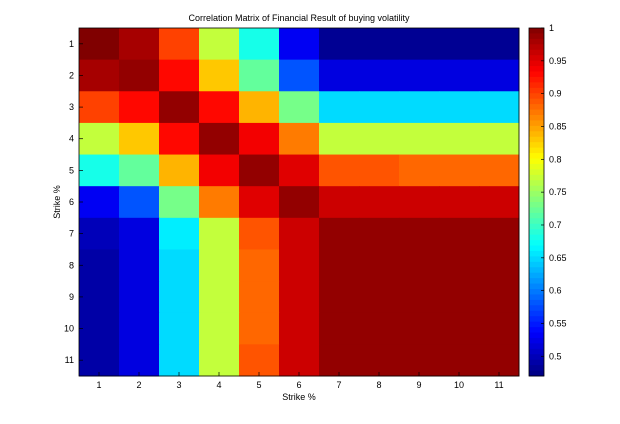 The height and width of the screenshot is (424, 620). I want to click on x-tick-label: 8, so click(378, 385).